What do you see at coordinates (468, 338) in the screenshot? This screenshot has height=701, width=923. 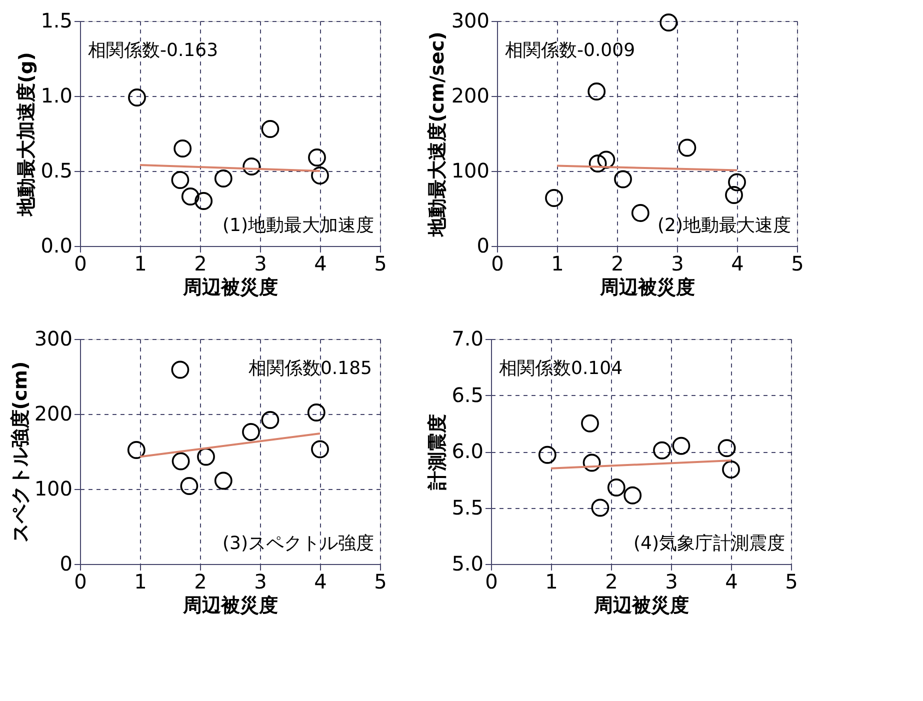 I see `y-tick-label: 7.0` at bounding box center [468, 338].